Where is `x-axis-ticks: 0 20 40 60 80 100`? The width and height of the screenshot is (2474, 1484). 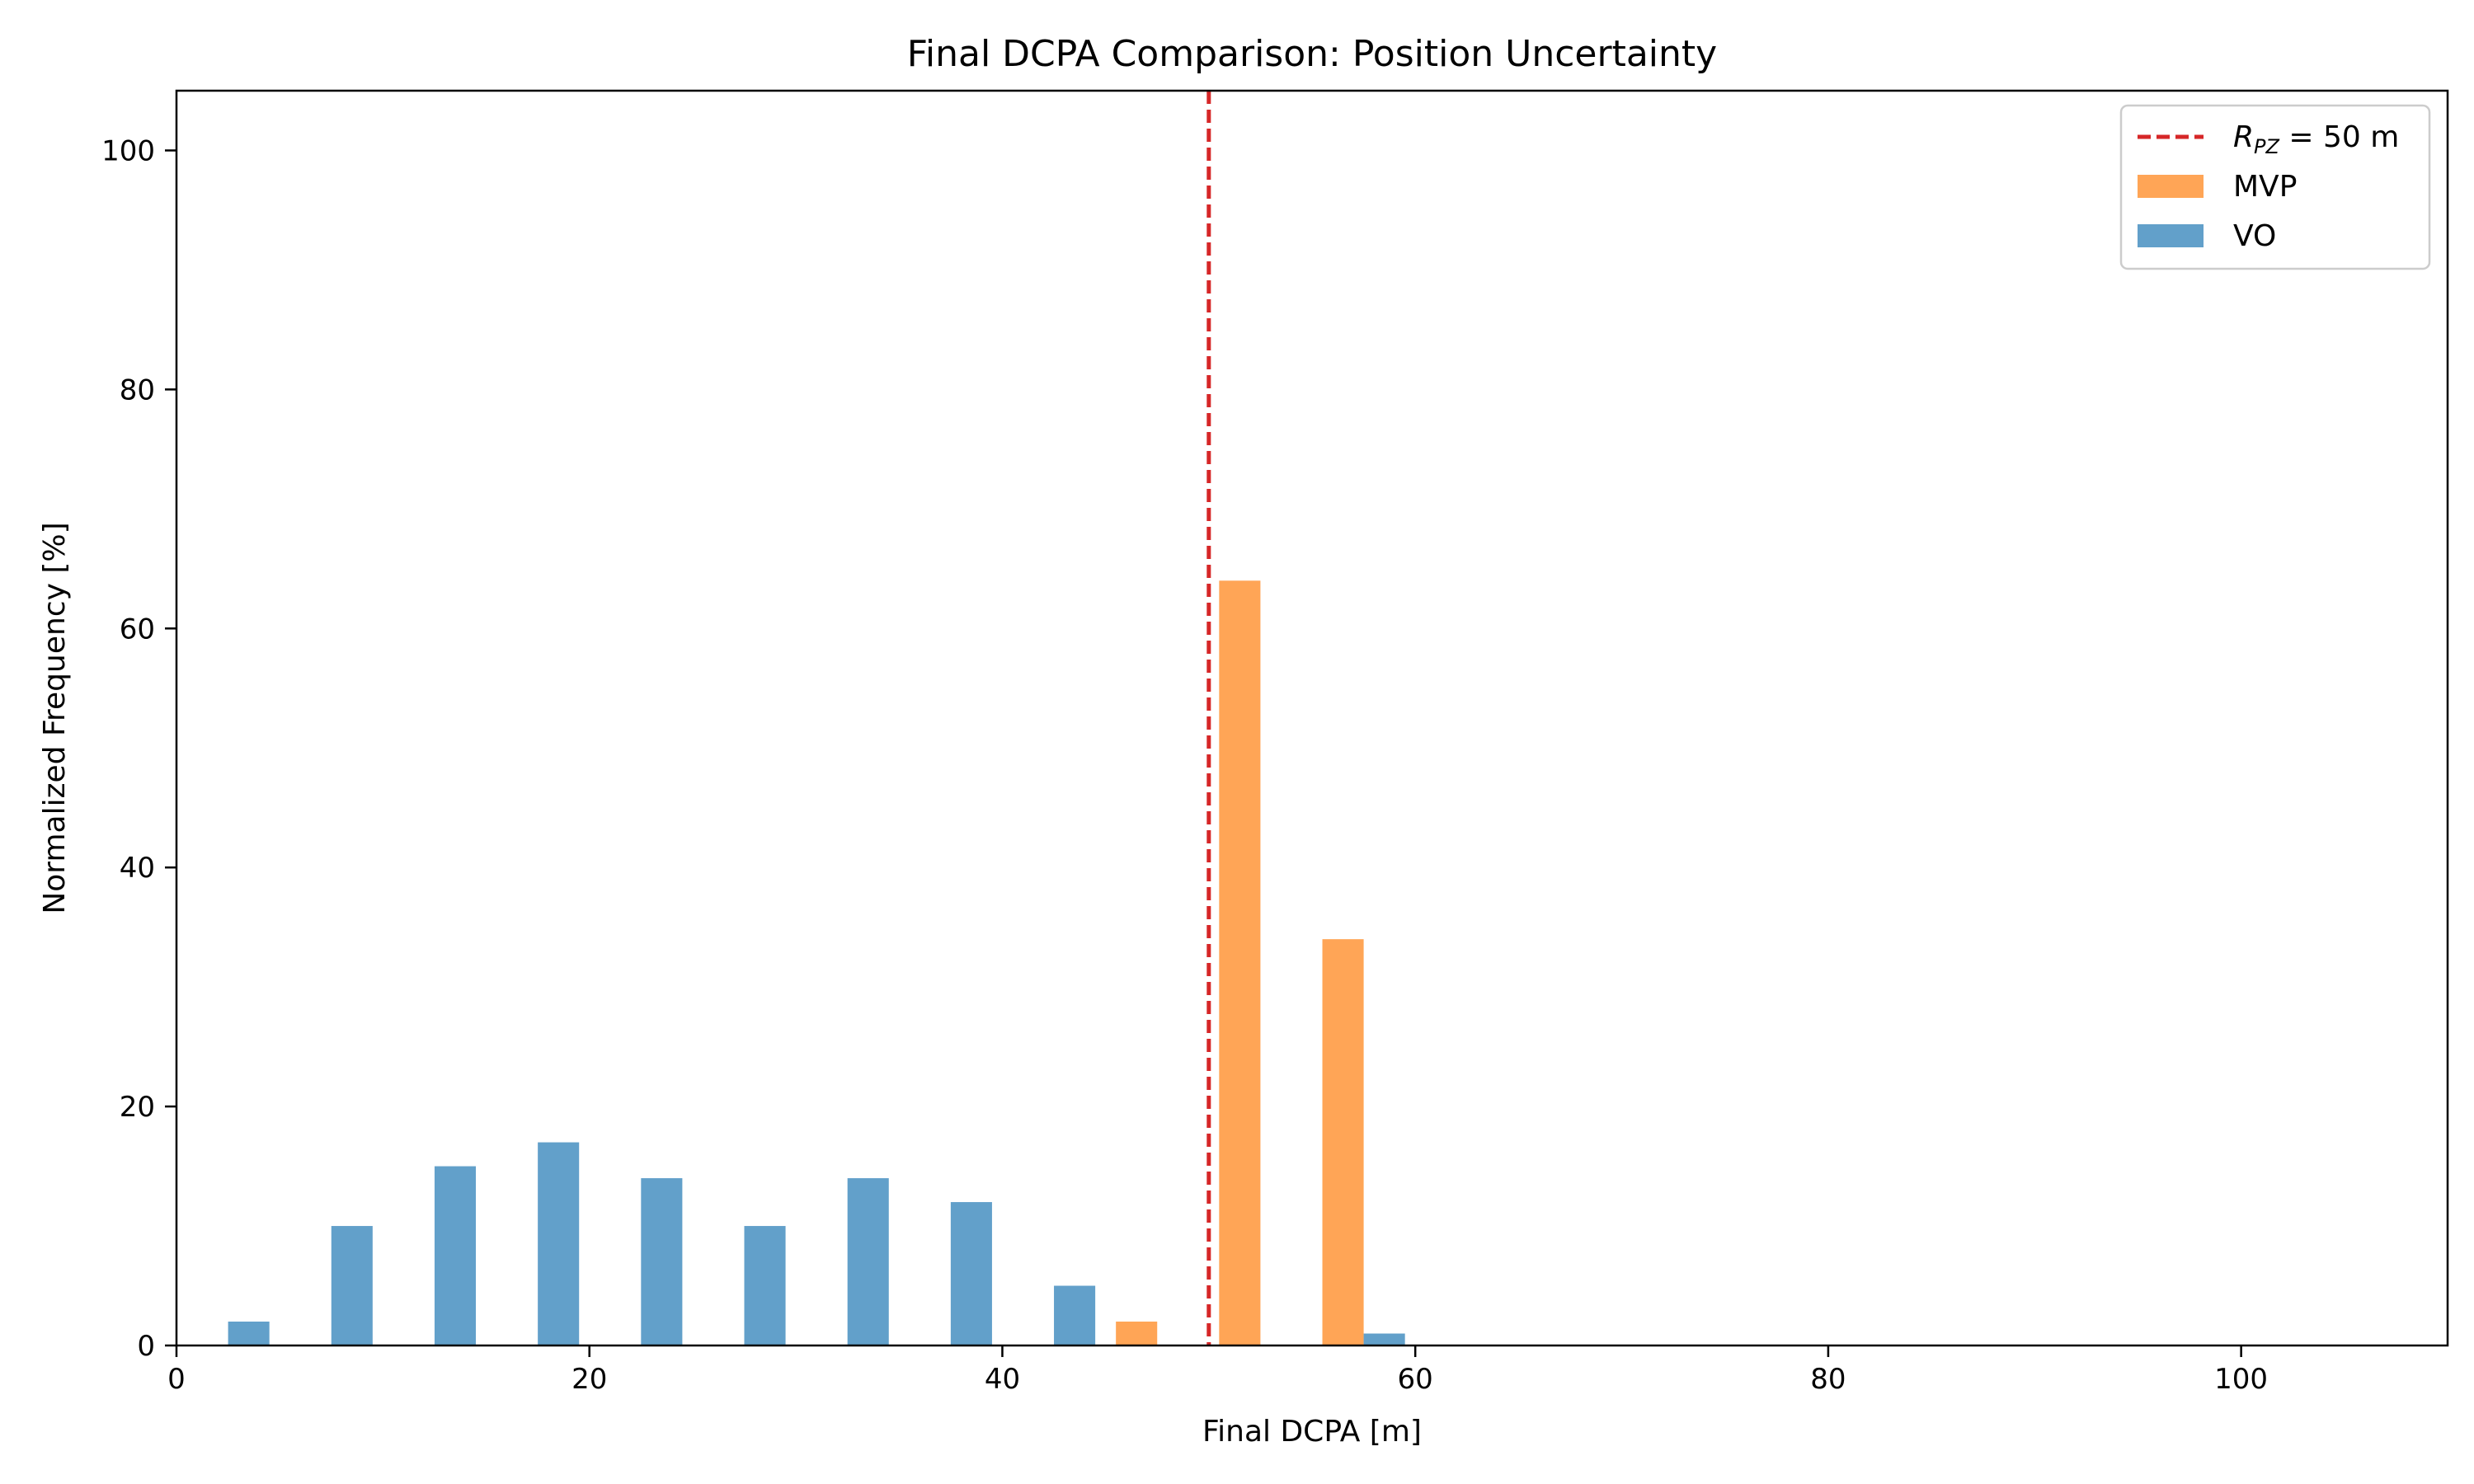 x-axis-ticks: 0 20 40 60 80 100 is located at coordinates (1217, 1370).